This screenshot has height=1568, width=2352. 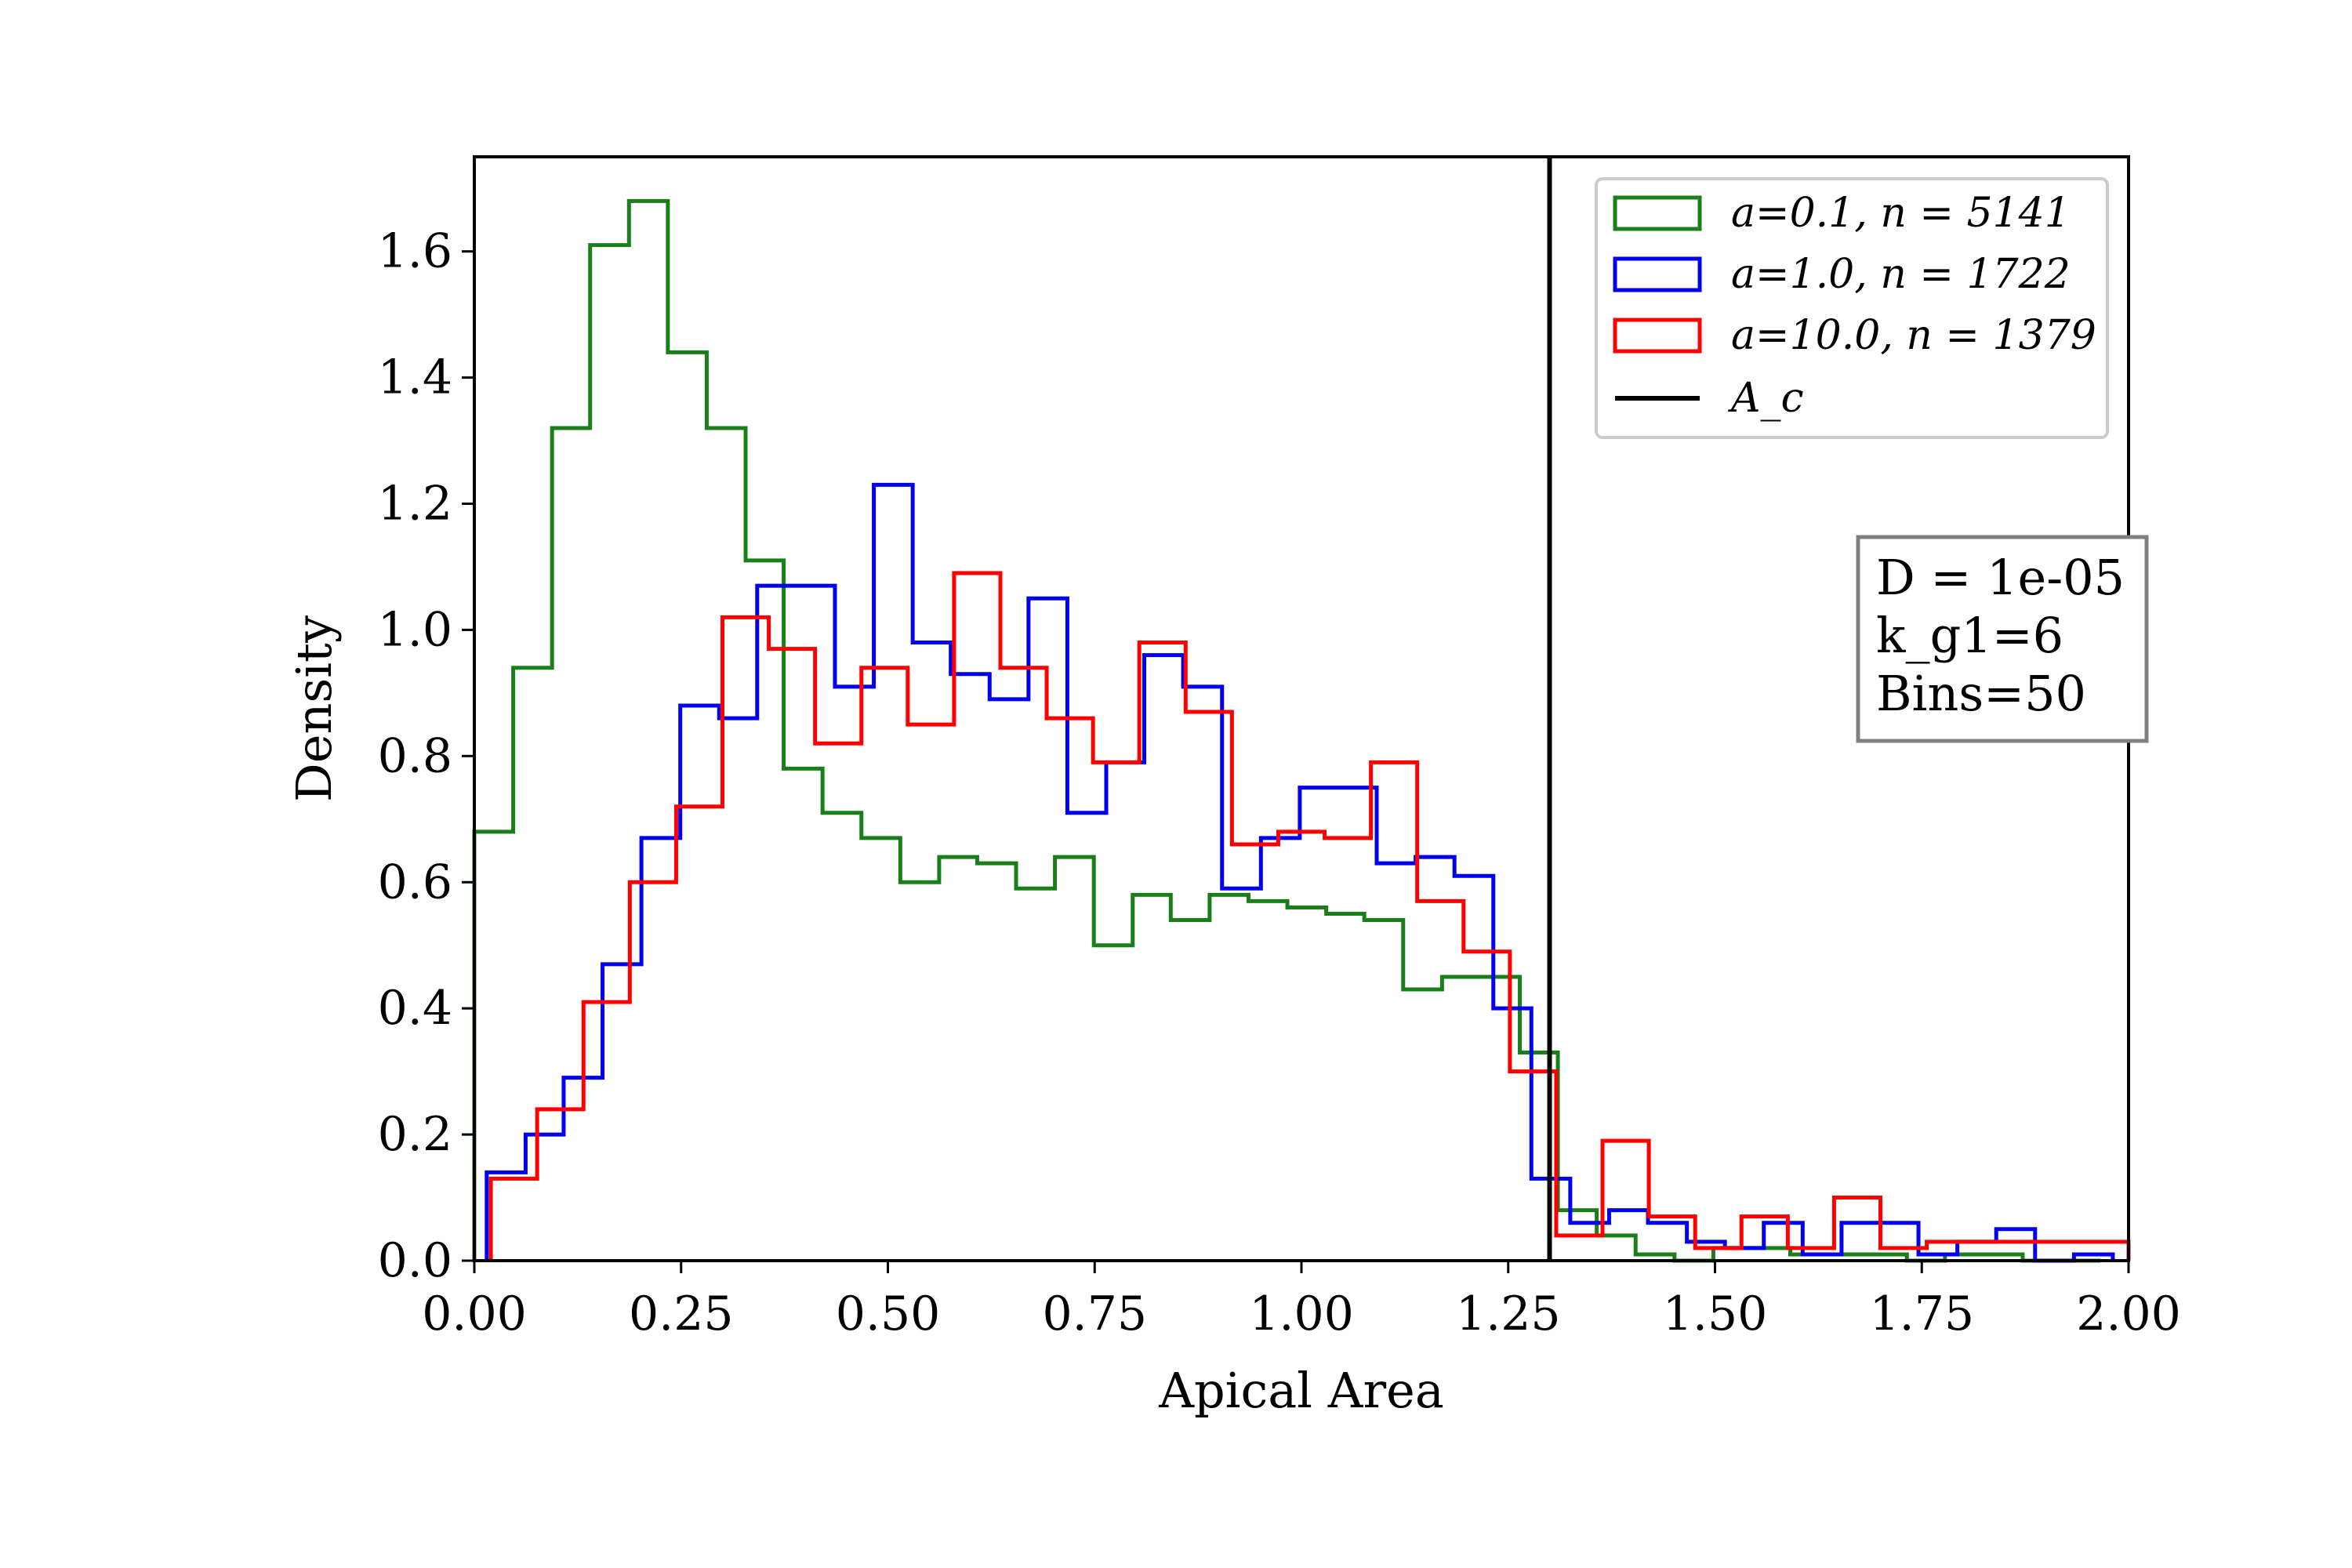 I want to click on x-tick-label: 2.00, so click(x=2128, y=1314).